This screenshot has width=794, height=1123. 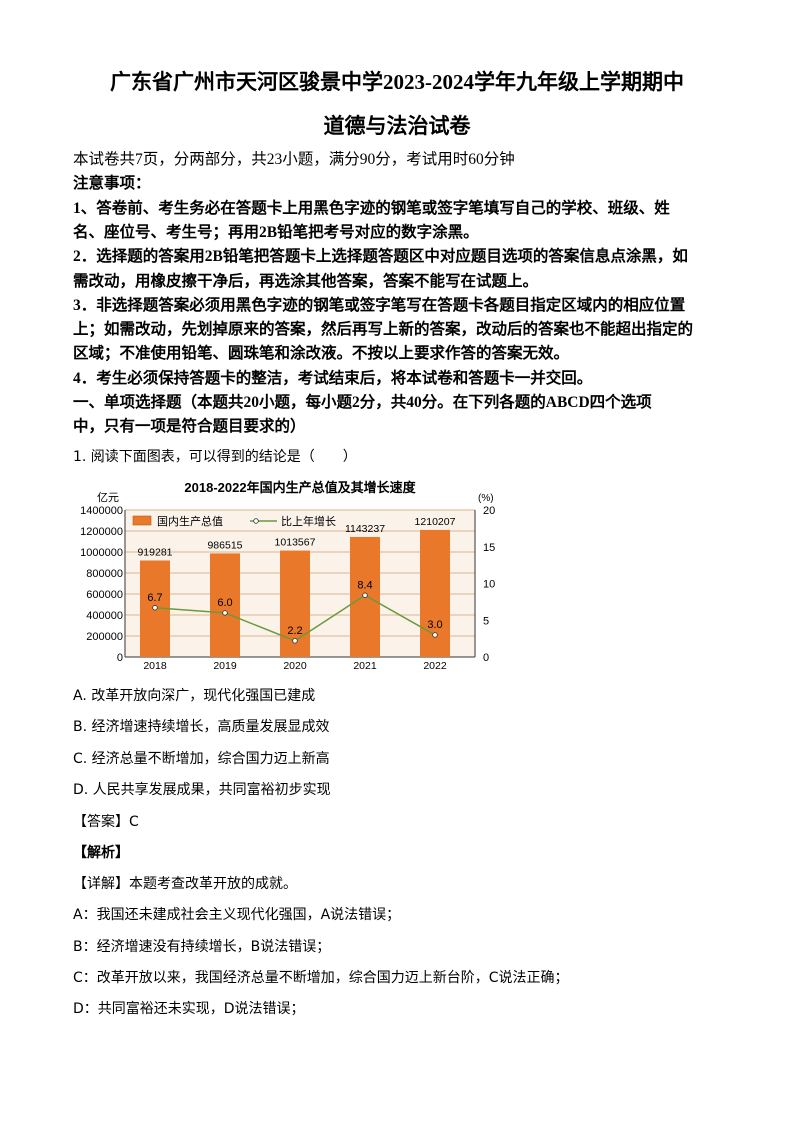 I want to click on growth-label: 2.2, so click(x=294, y=631).